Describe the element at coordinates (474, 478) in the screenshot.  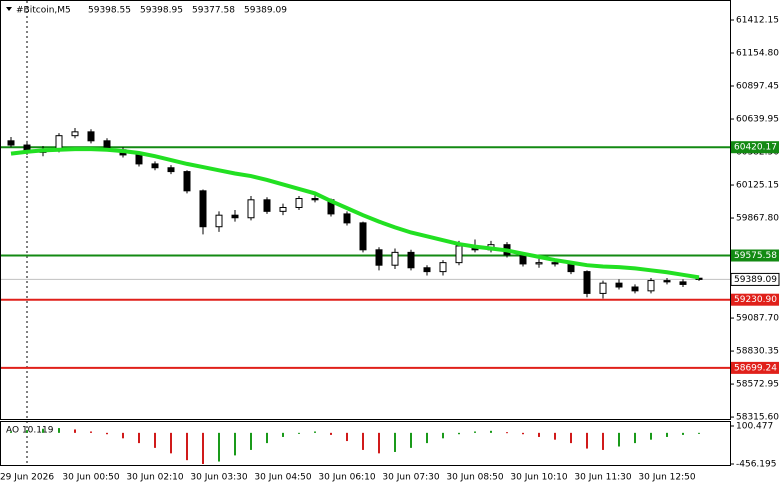
I see `x-tick-label: 30 Jun 08:50` at that location.